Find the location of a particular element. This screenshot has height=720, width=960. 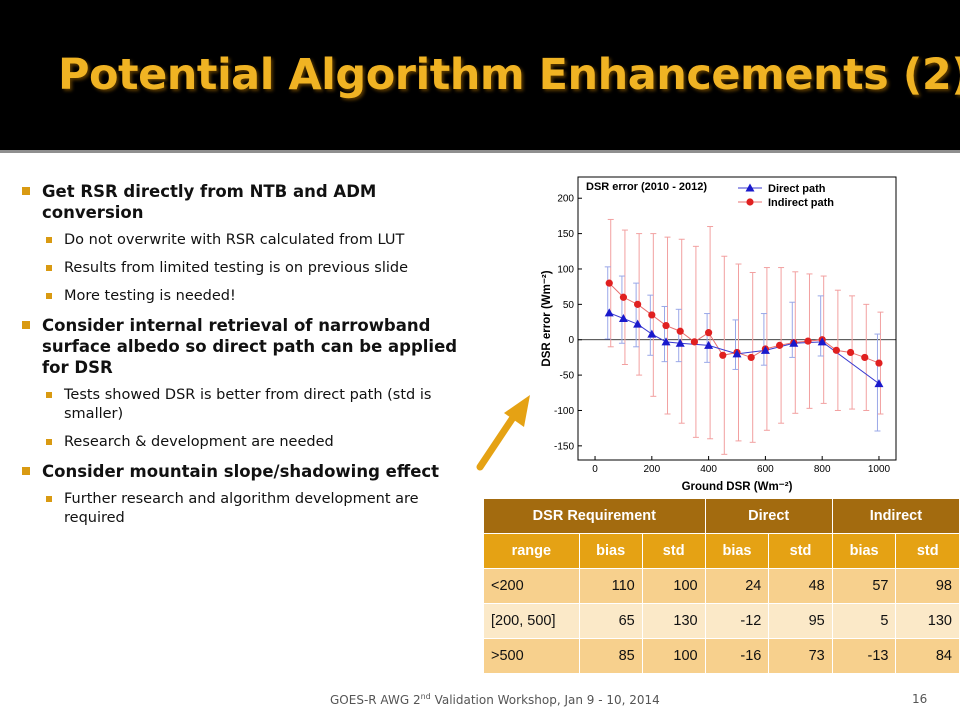

table-cell: 65 is located at coordinates (610, 621).